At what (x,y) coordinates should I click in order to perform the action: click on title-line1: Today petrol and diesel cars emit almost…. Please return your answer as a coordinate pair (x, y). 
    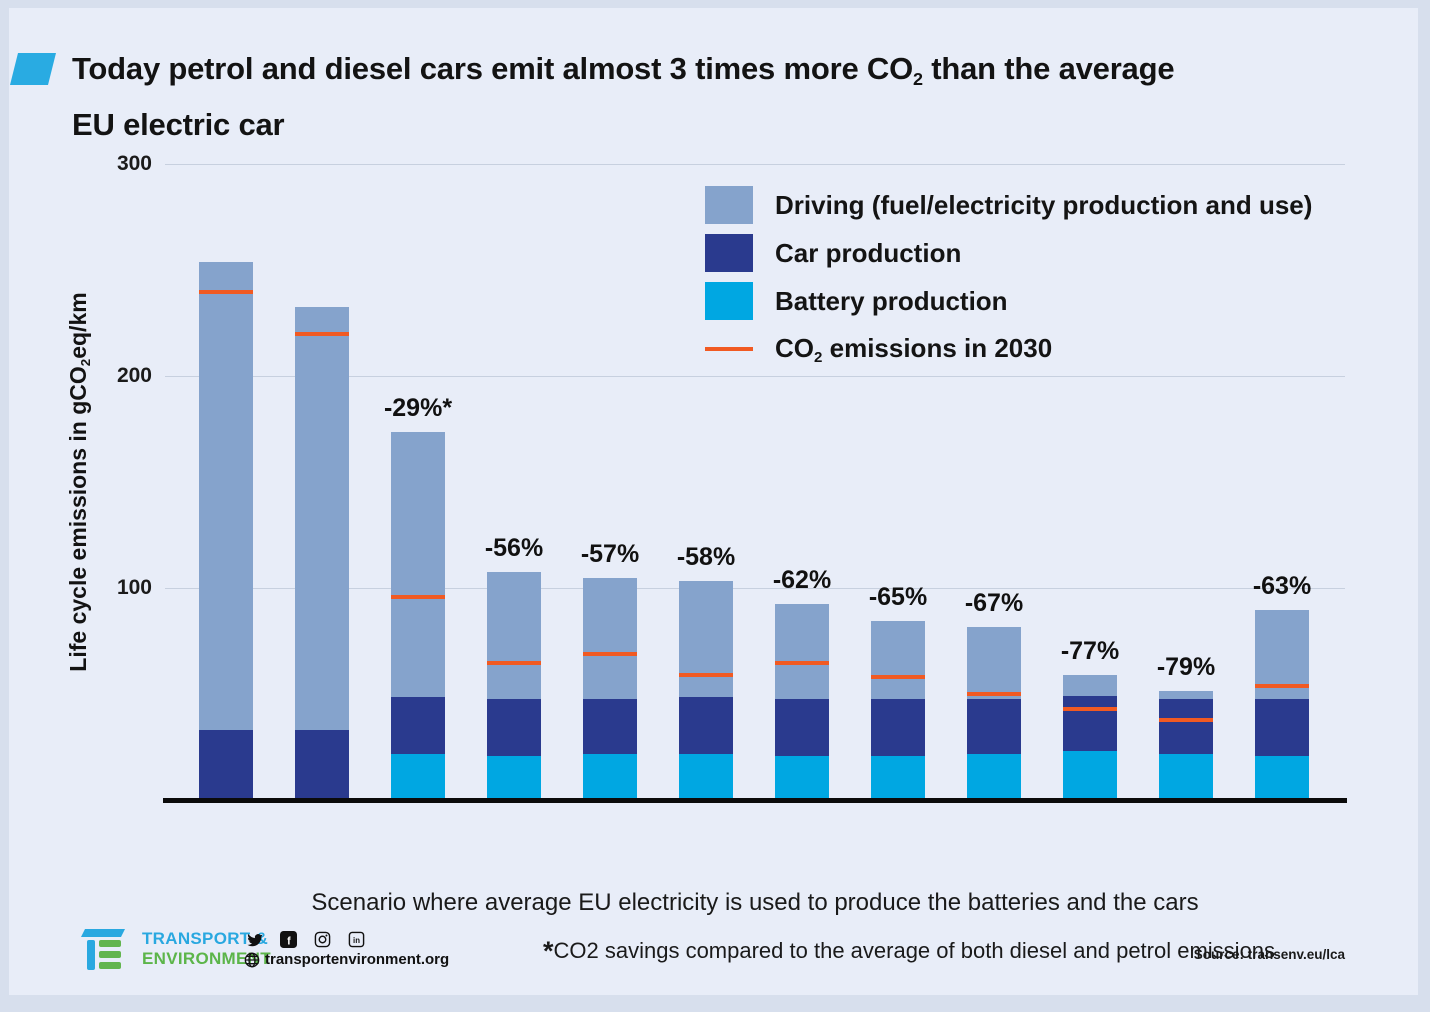
    Looking at the image, I should click on (623, 70).